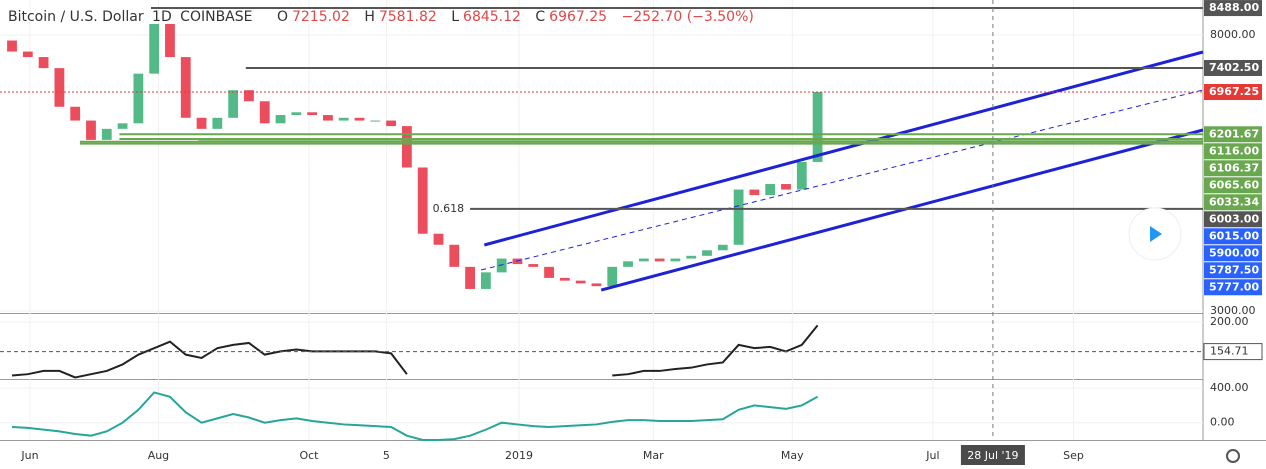 The height and width of the screenshot is (469, 1266). What do you see at coordinates (1156, 234) in the screenshot?
I see `play-icon` at bounding box center [1156, 234].